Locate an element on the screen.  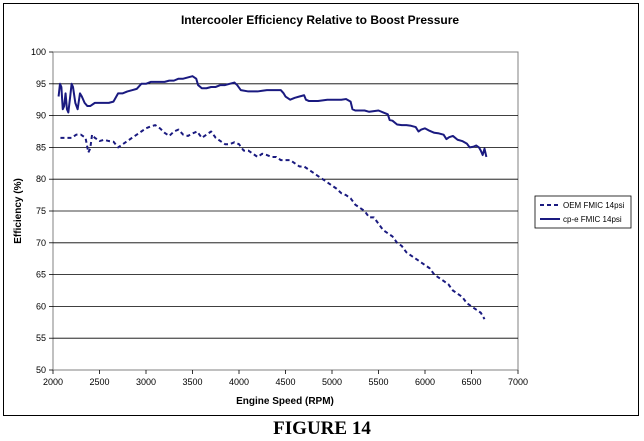
x-tick-label: 2500 is located at coordinates (99, 382).